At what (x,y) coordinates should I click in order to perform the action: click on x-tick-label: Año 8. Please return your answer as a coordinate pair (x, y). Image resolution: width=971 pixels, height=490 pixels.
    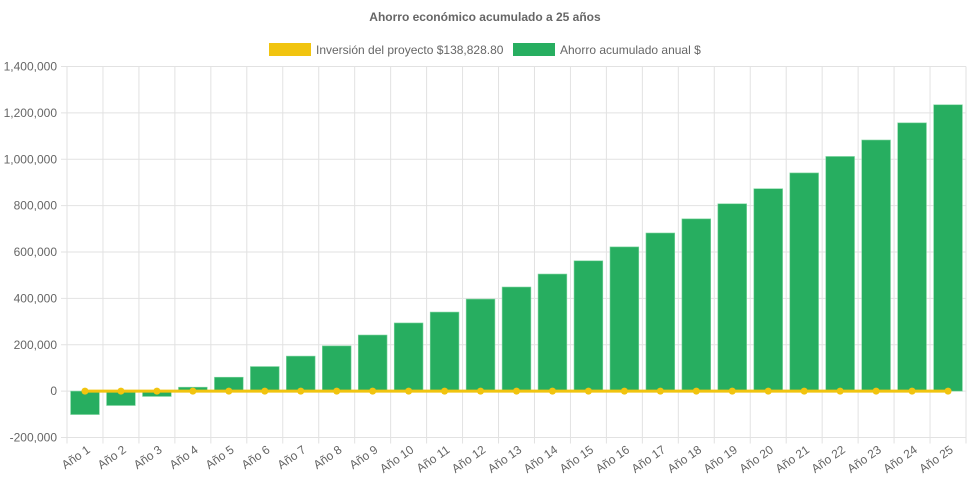
    Looking at the image, I should click on (328, 457).